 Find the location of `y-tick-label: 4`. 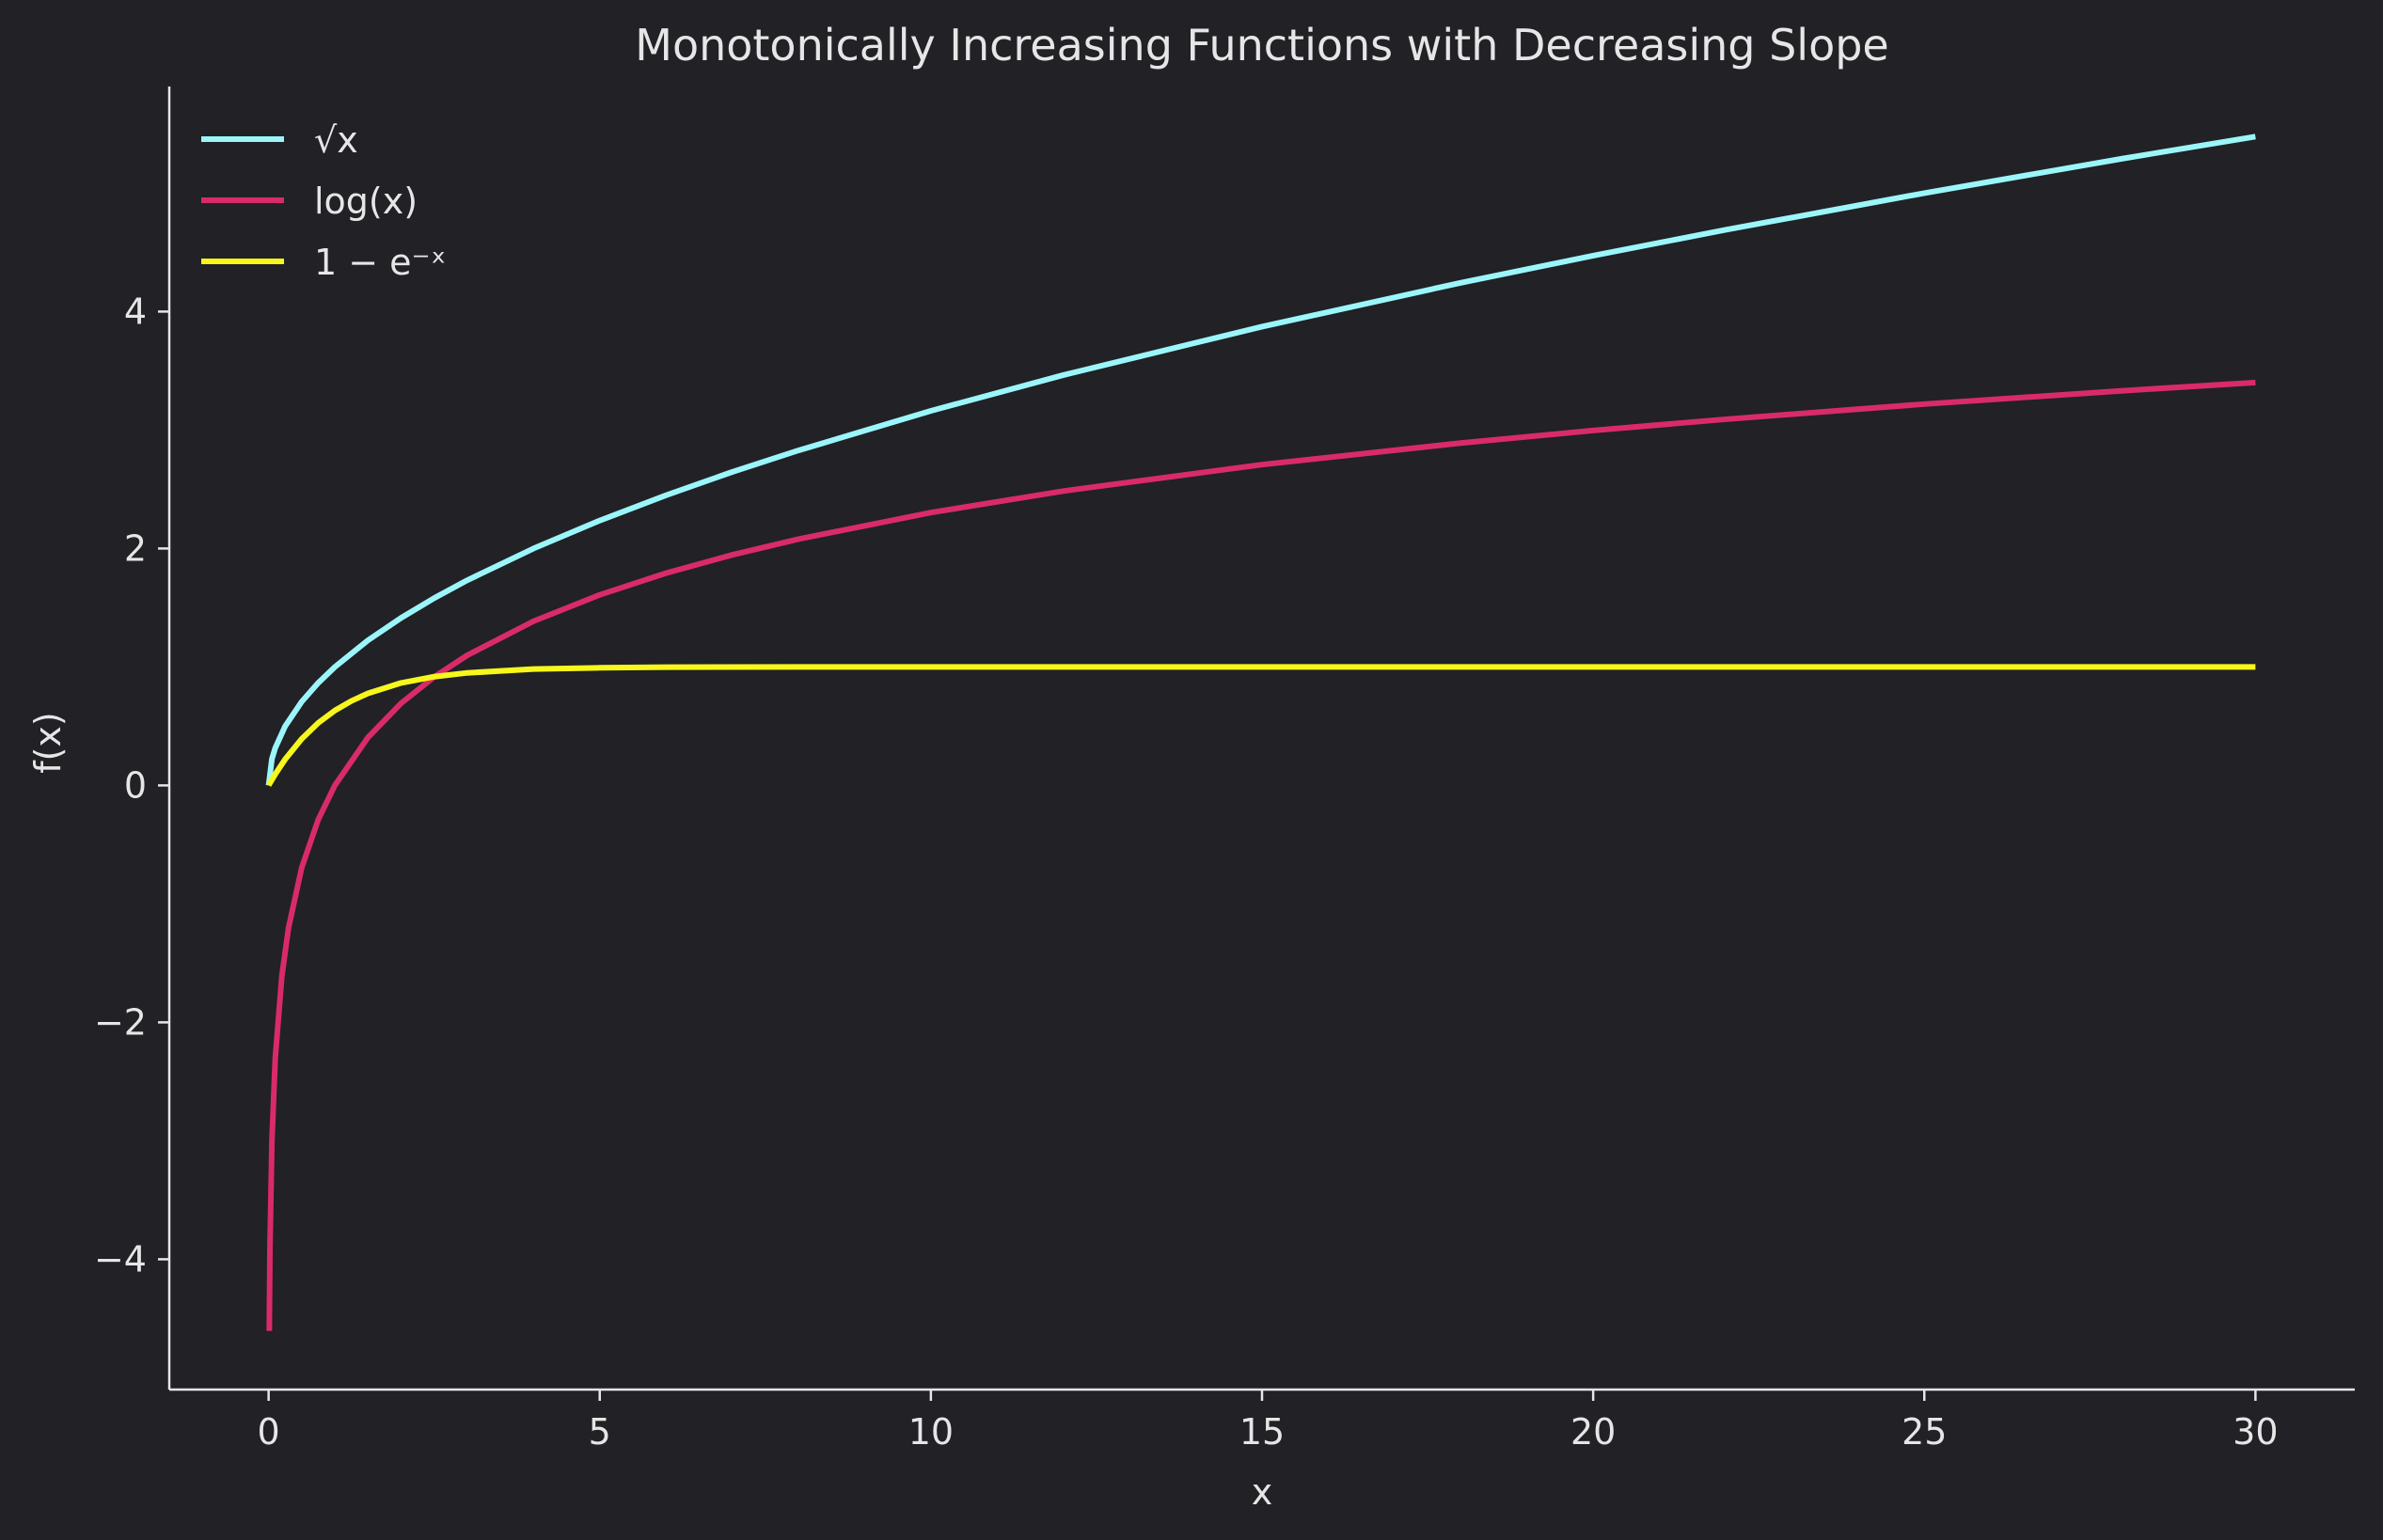

y-tick-label: 4 is located at coordinates (135, 312).